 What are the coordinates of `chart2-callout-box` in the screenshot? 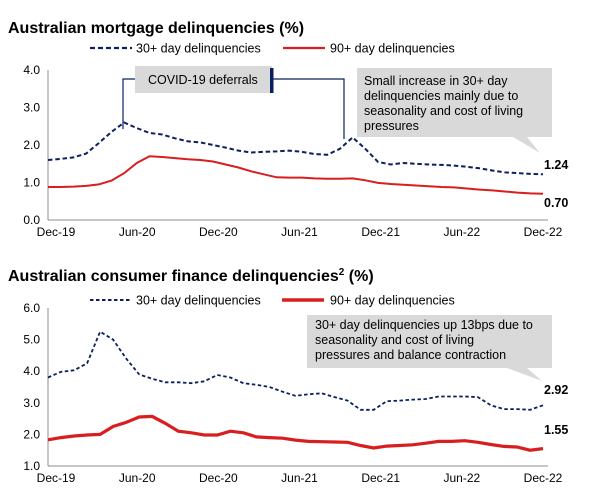 It's located at (429, 348).